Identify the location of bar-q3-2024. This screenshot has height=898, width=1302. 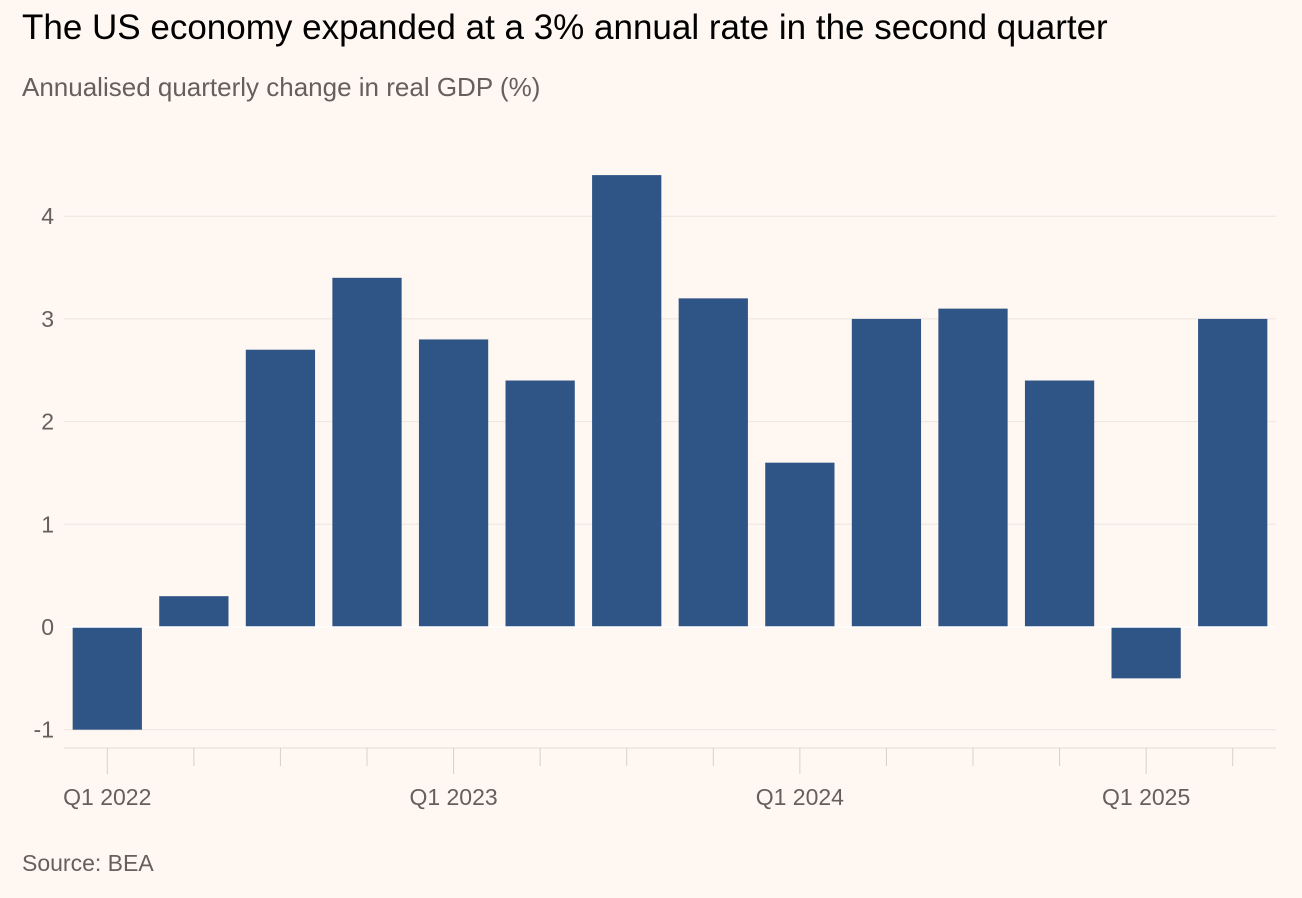
(973, 467).